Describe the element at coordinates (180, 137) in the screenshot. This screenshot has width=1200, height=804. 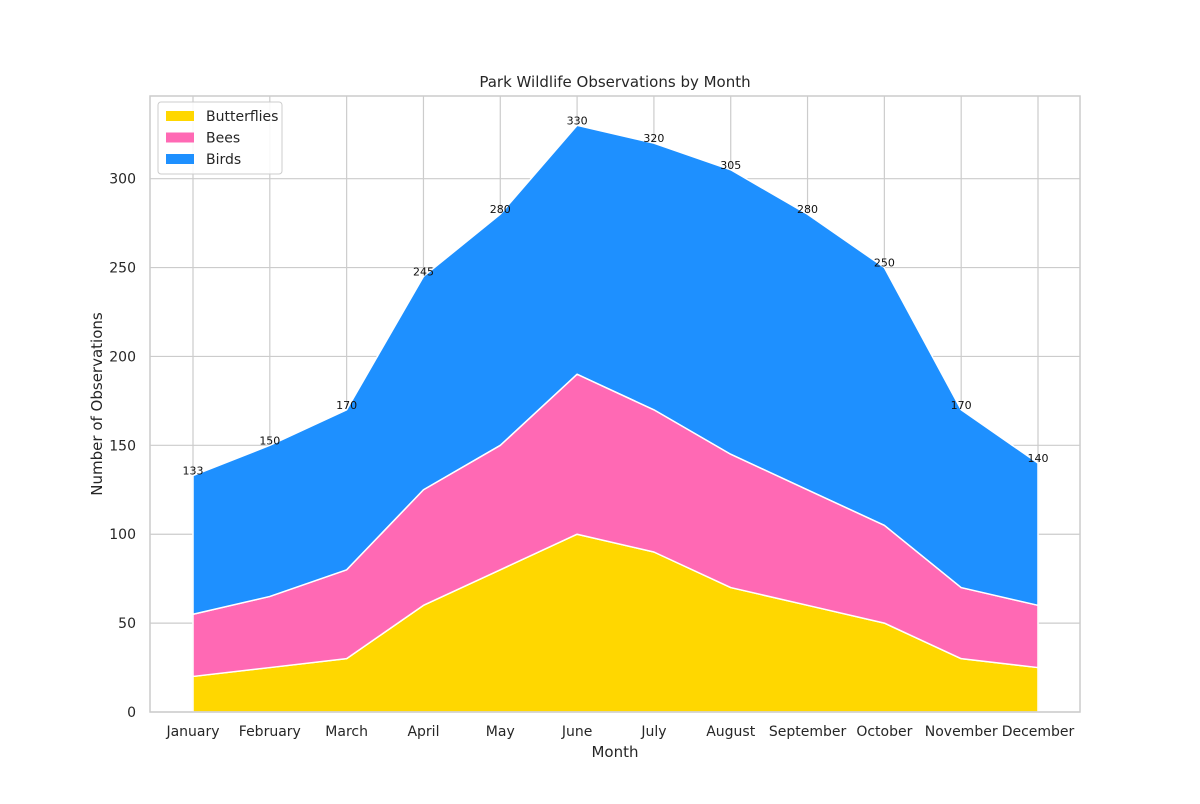
I see `legend-swatch-bees` at that location.